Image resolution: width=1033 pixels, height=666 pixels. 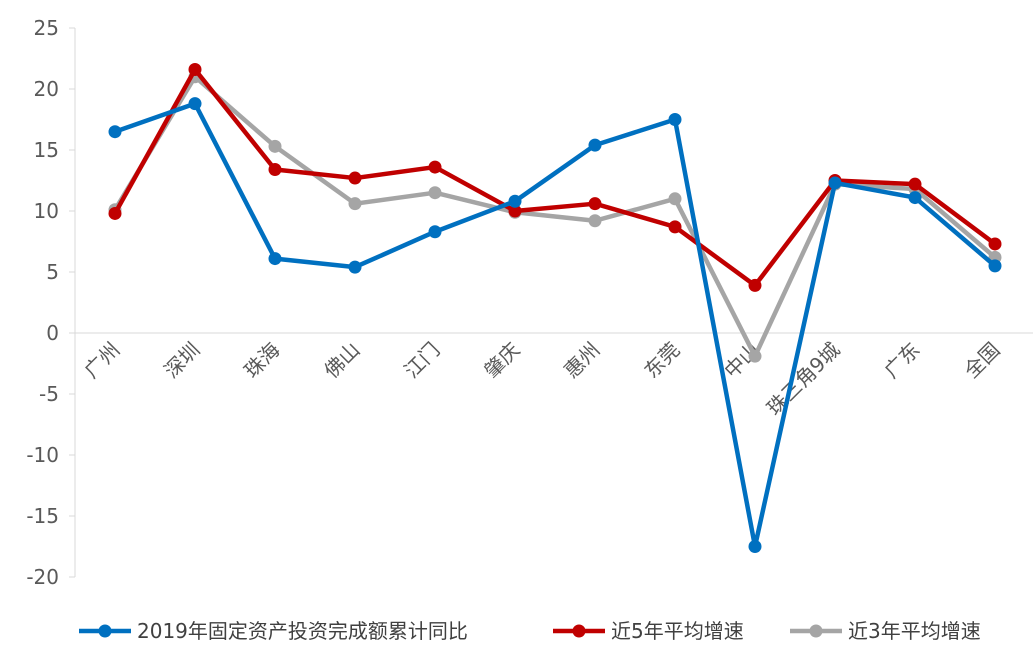 I want to click on x-tick-label: 佛山, so click(x=341, y=360).